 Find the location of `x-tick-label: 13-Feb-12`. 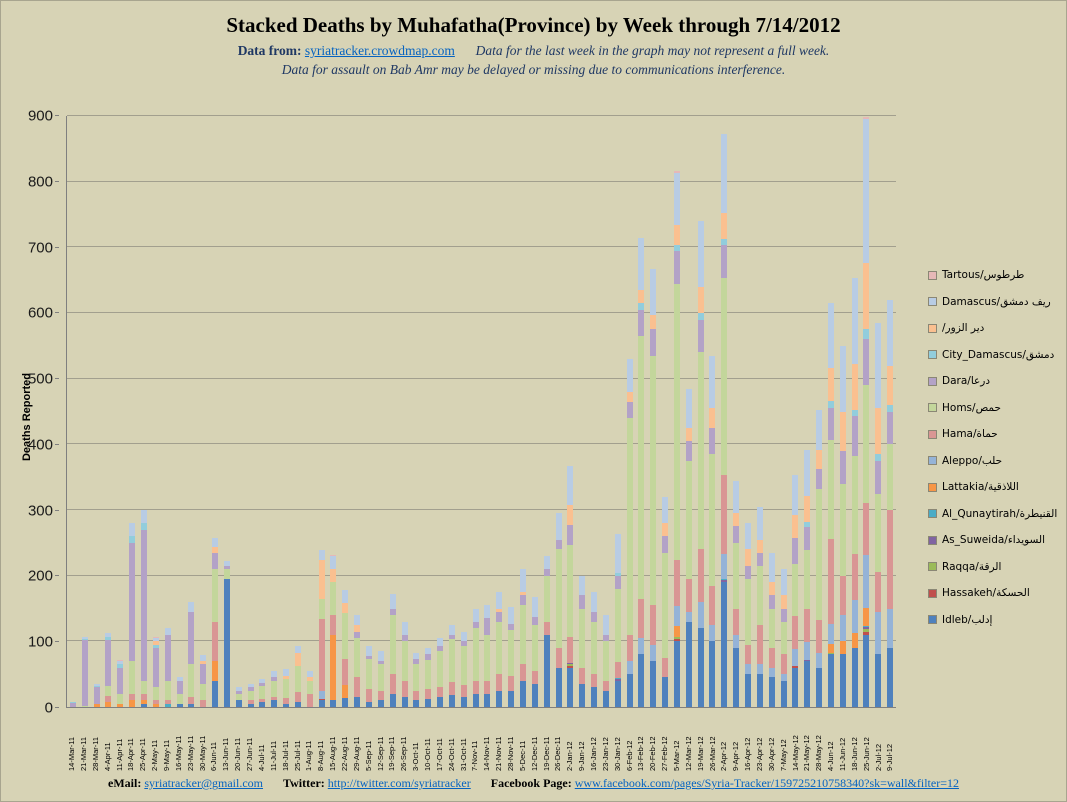

x-tick-label: 13-Feb-12 is located at coordinates (641, 753).